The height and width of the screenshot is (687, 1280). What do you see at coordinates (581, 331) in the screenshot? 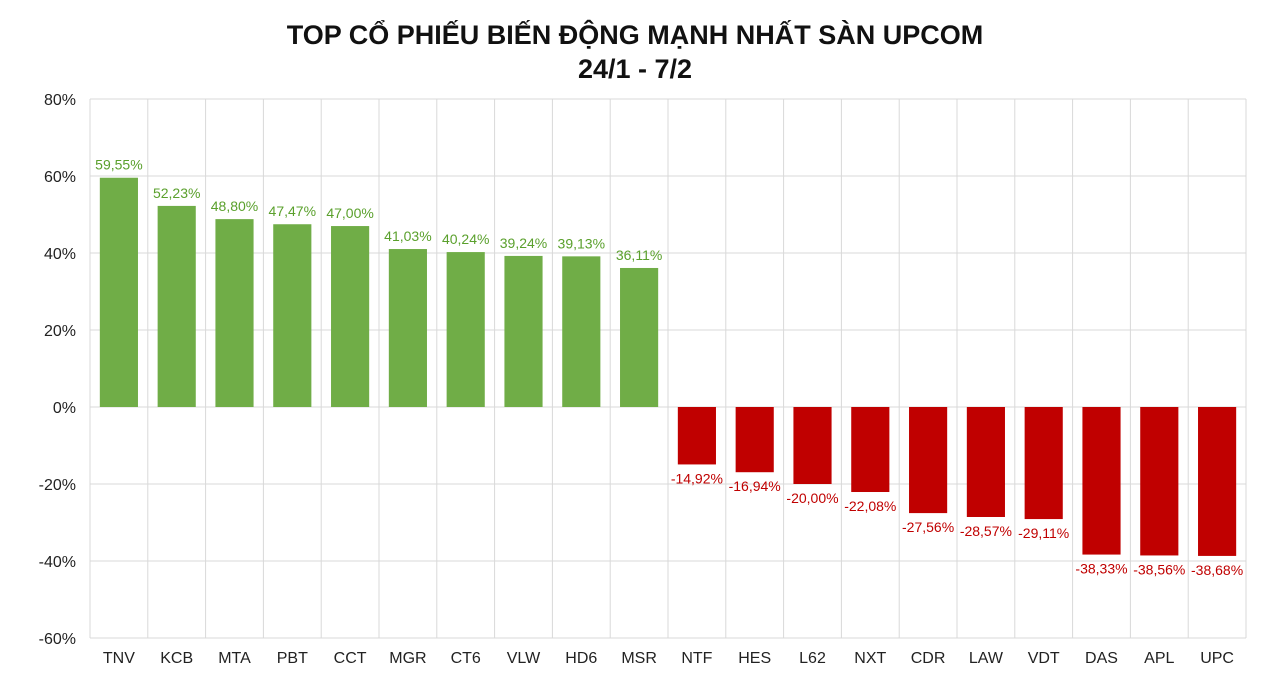
I see `bar-hd6` at bounding box center [581, 331].